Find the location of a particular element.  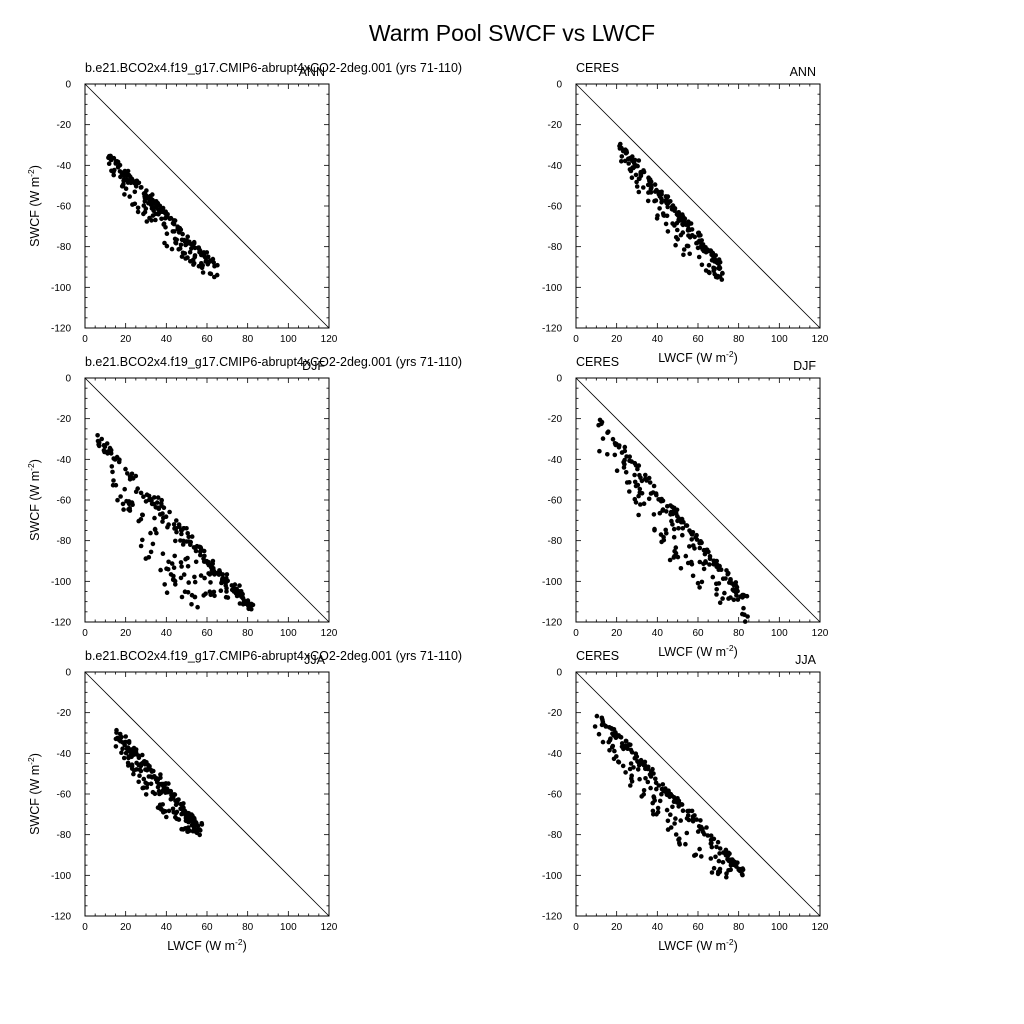

panel-left-label: CERES is located at coordinates (597, 68).